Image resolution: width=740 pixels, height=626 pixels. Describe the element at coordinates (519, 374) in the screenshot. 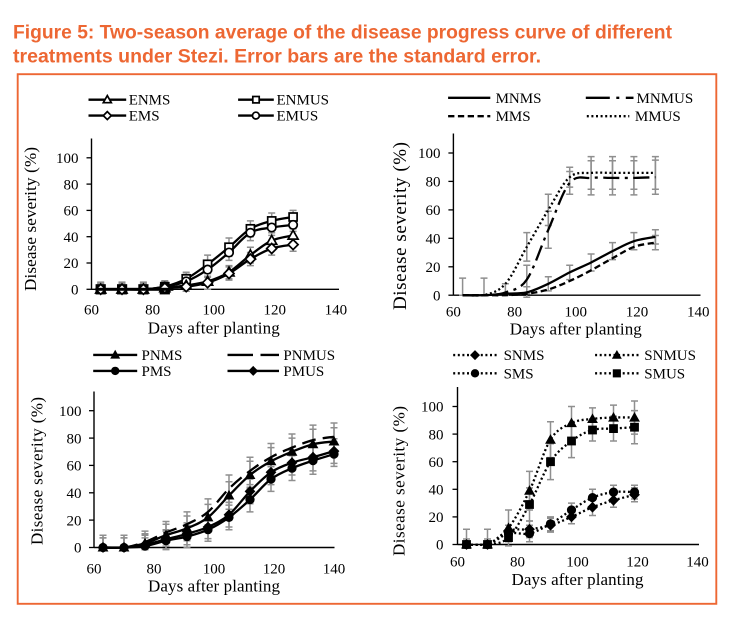

I see `svg-text: SMS` at that location.